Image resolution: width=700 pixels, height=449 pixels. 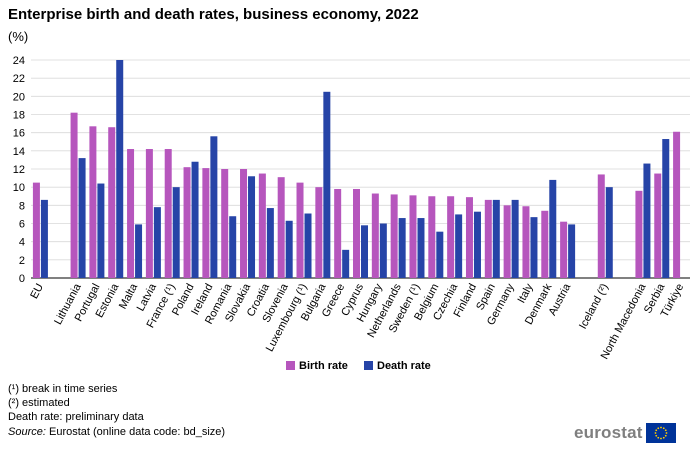 What do you see at coordinates (22, 206) in the screenshot?
I see `y-tick-label: 8` at bounding box center [22, 206].